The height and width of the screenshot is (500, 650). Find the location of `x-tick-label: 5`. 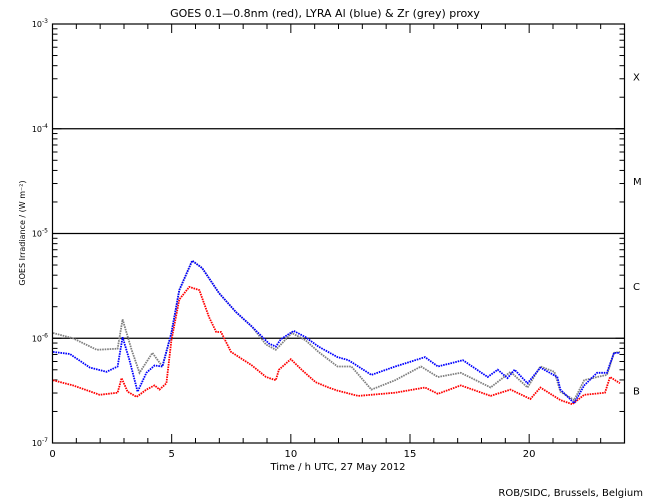

x-tick-label: 5 is located at coordinates (171, 454).